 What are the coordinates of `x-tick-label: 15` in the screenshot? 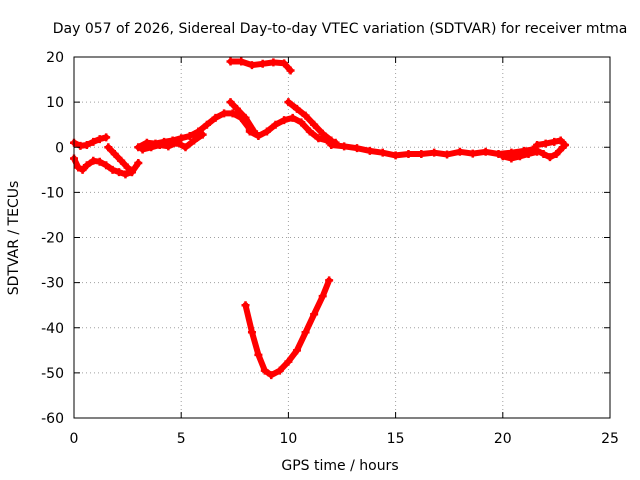 It's located at (396, 439).